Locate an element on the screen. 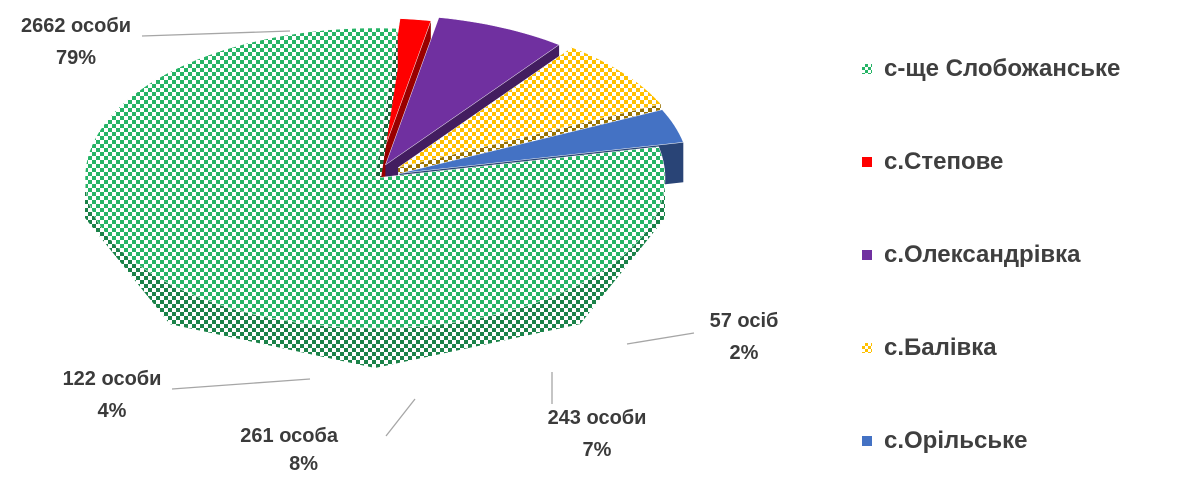 This screenshot has width=1179, height=487. legend-label: с.Балівка is located at coordinates (940, 347).